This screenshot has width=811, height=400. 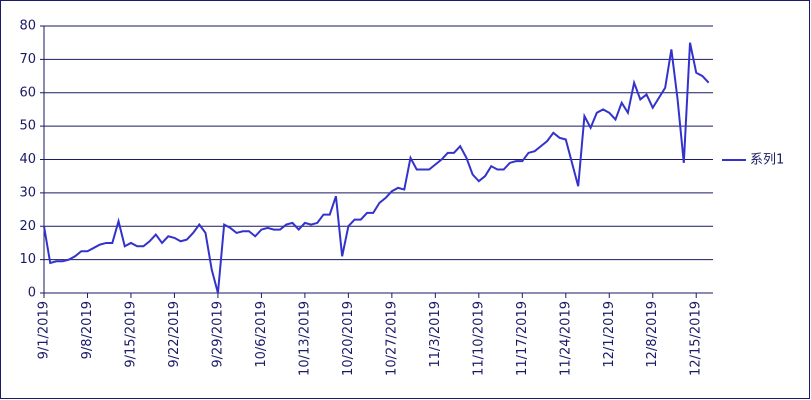 What do you see at coordinates (27, 26) in the screenshot?
I see `y-tick-label: 80` at bounding box center [27, 26].